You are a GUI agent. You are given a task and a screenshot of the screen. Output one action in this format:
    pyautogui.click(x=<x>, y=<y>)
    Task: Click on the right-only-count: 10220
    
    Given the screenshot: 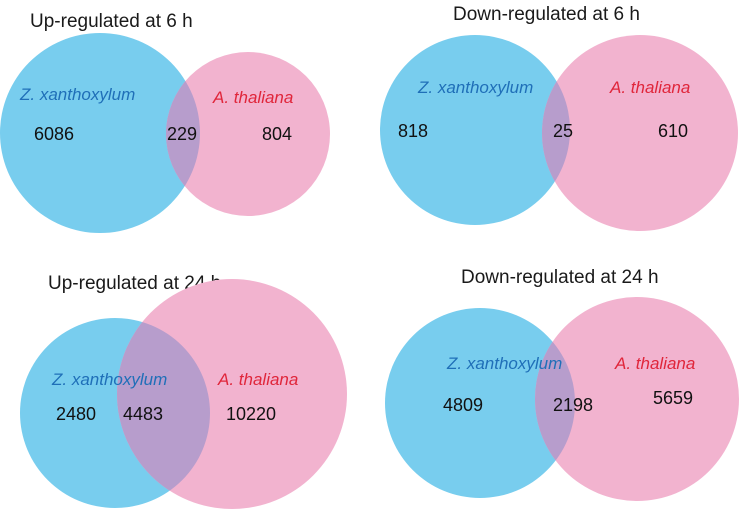 What is the action you would take?
    pyautogui.click(x=251, y=414)
    